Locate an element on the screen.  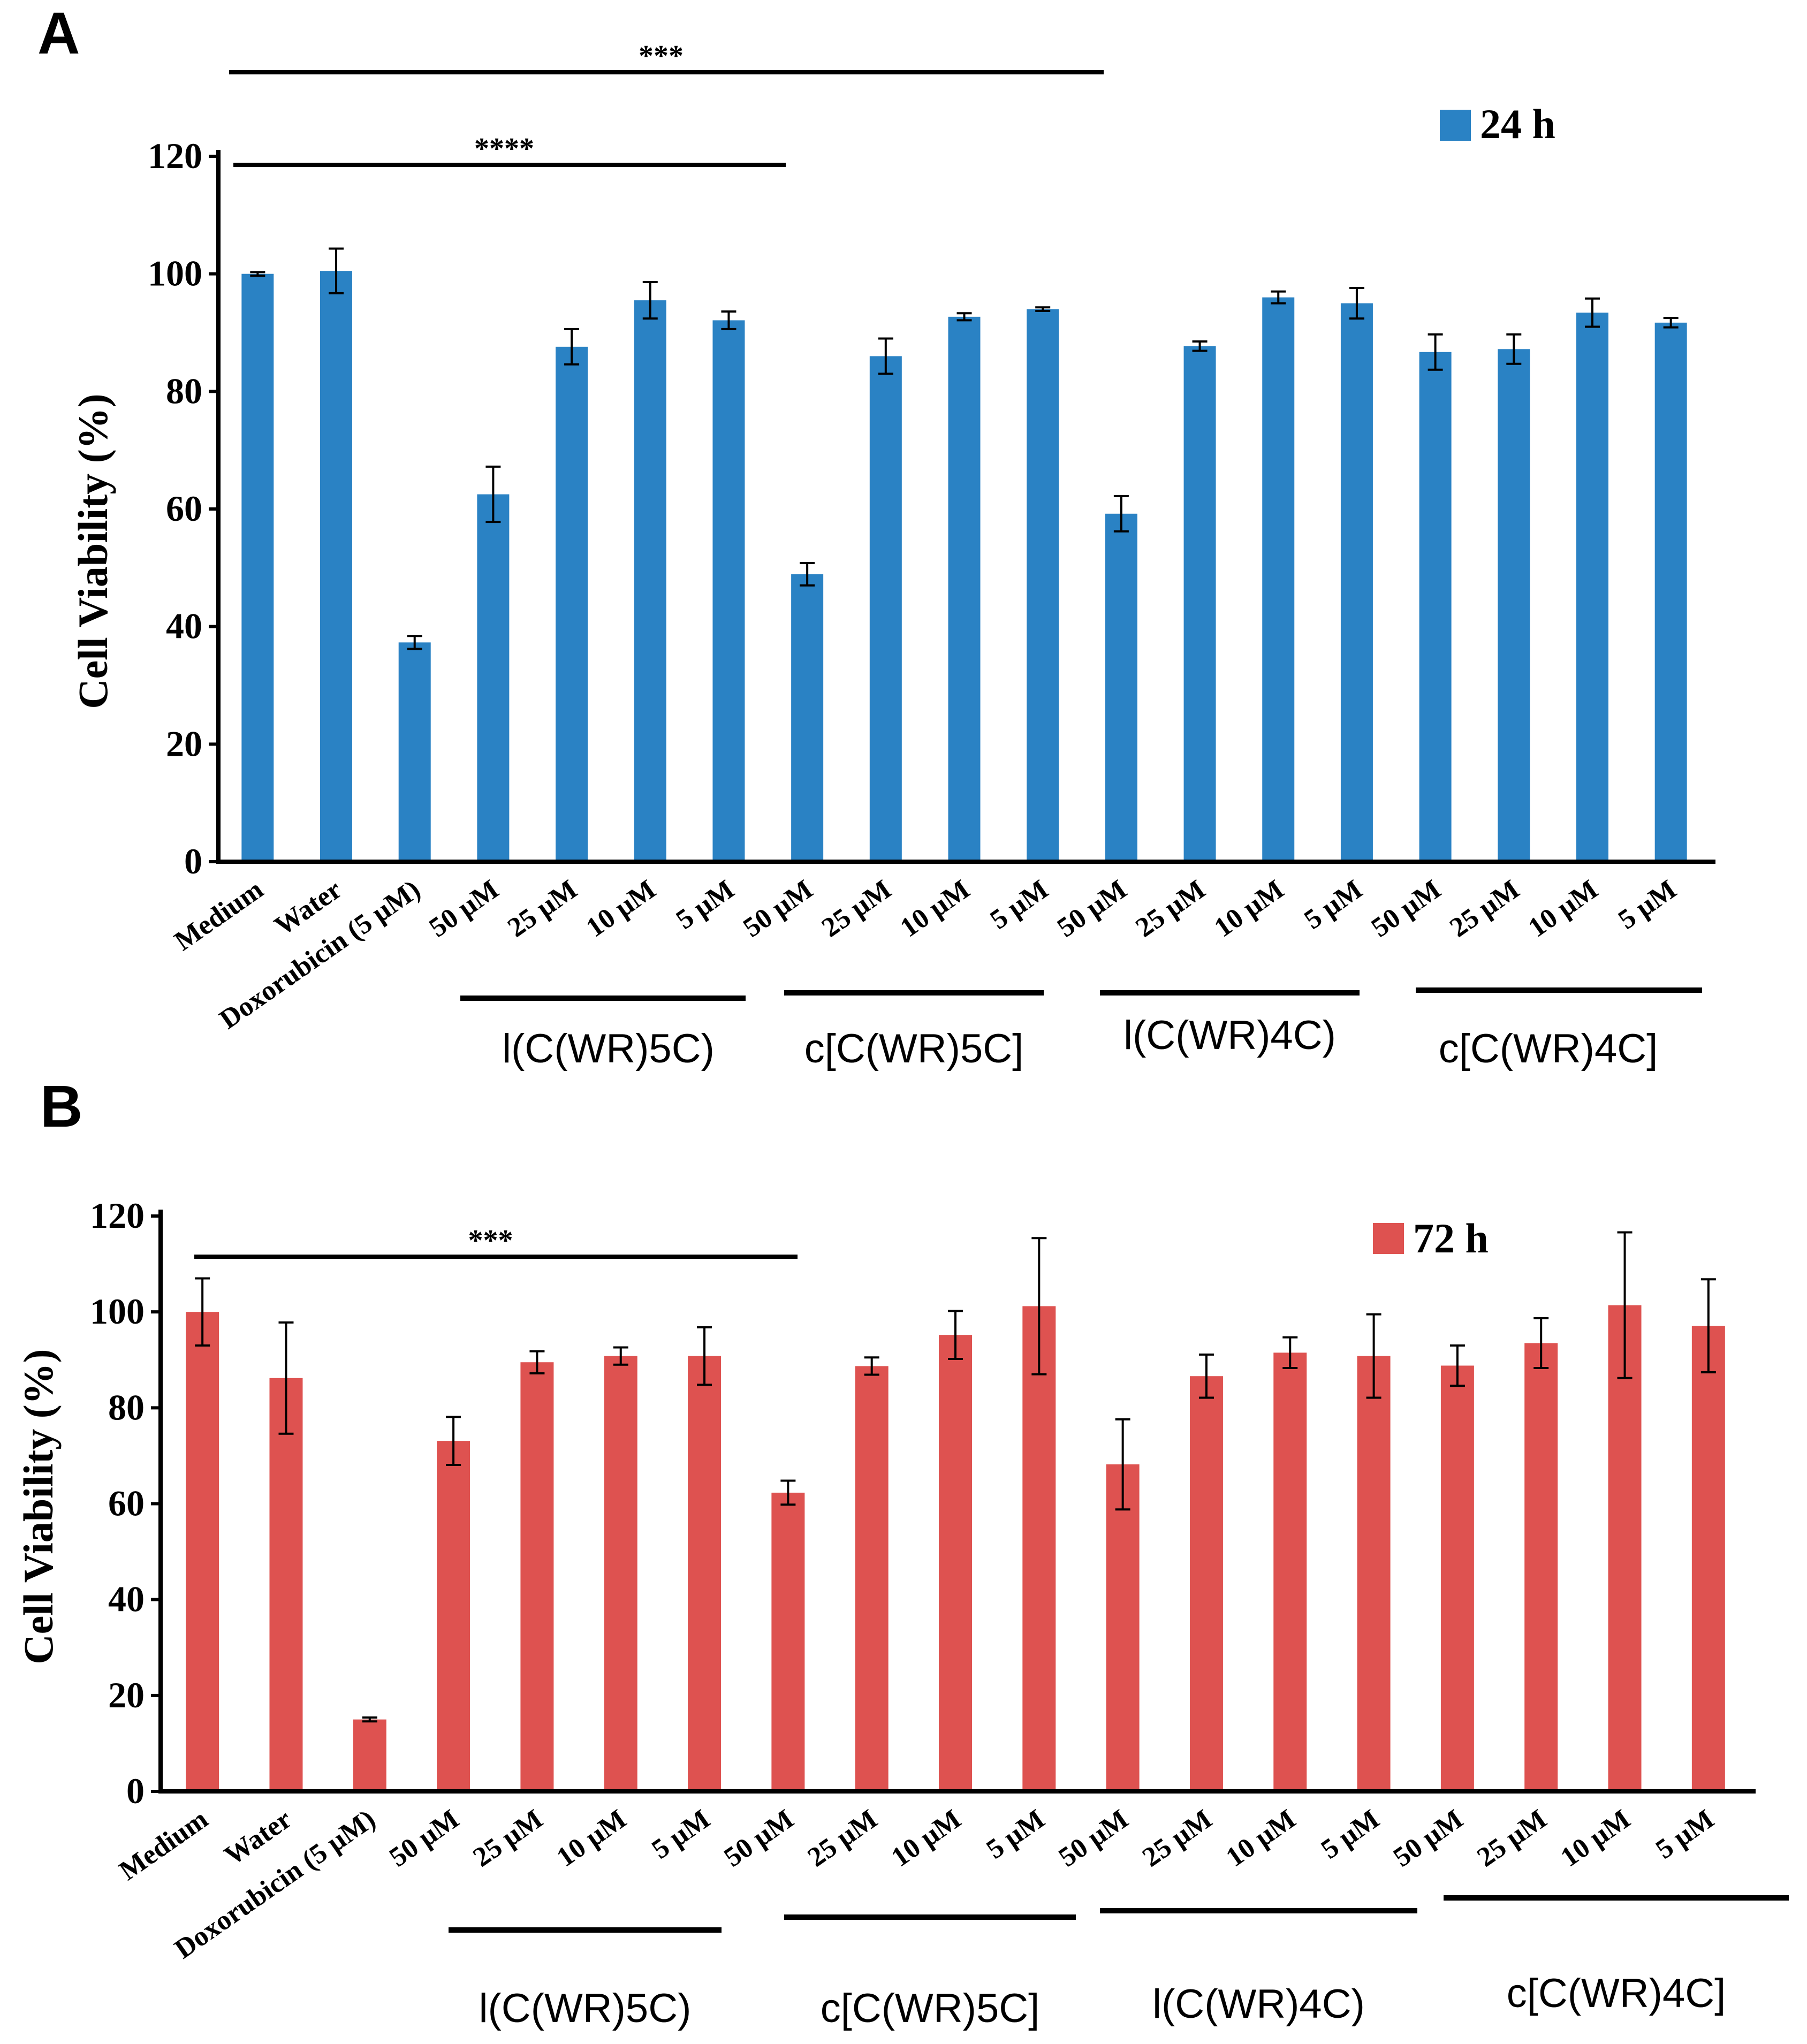
panel-a-letter: A is located at coordinates (58, 33).